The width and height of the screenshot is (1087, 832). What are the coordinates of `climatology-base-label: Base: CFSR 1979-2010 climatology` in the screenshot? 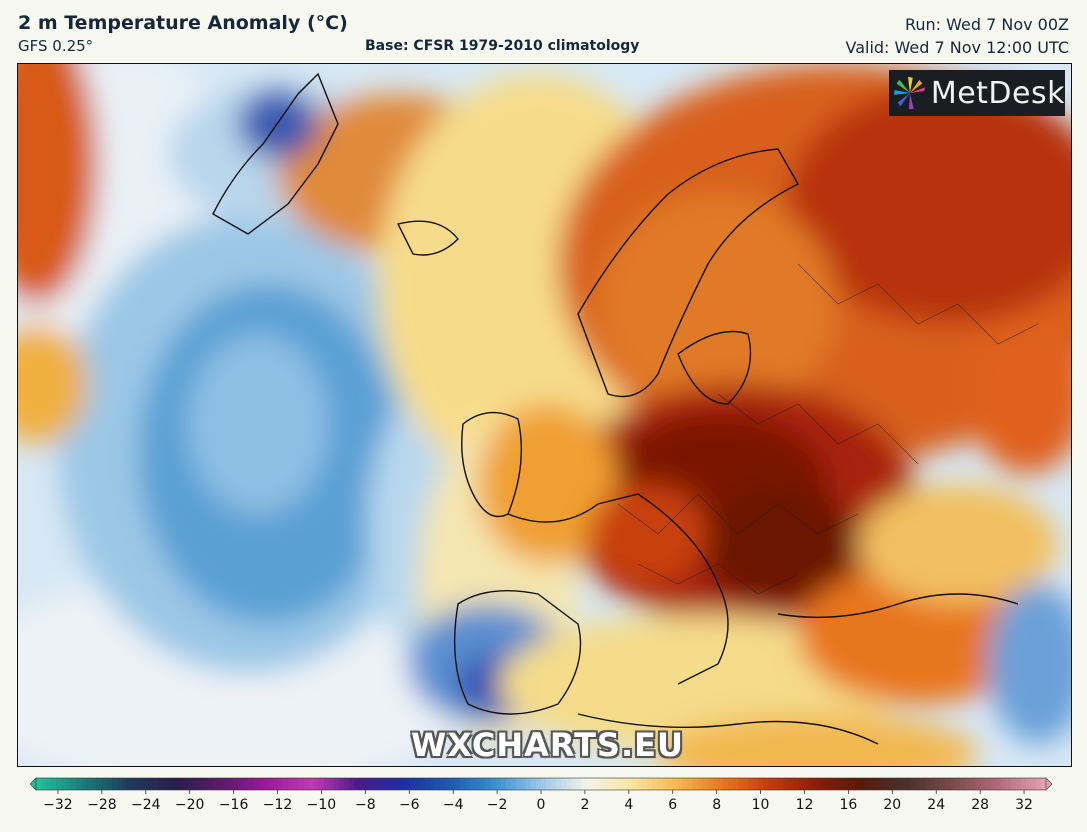 It's located at (502, 46).